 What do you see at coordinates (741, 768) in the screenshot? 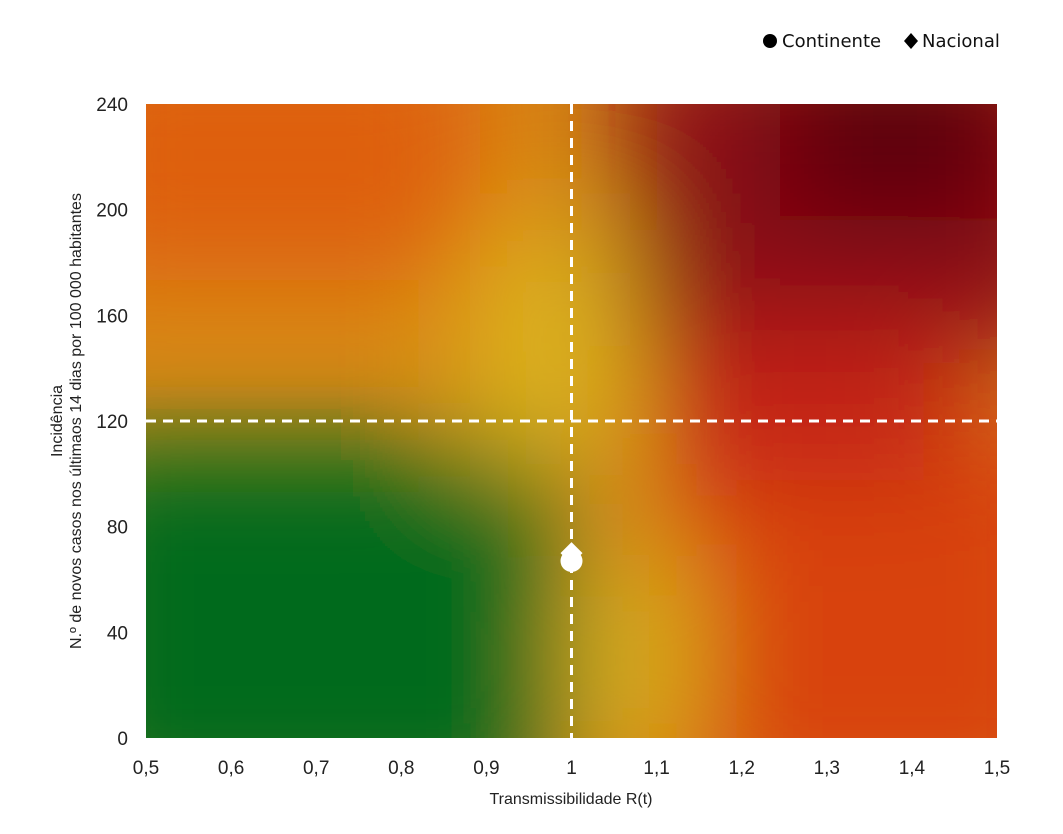
I see `x-tick-label: 1,2` at bounding box center [741, 768].